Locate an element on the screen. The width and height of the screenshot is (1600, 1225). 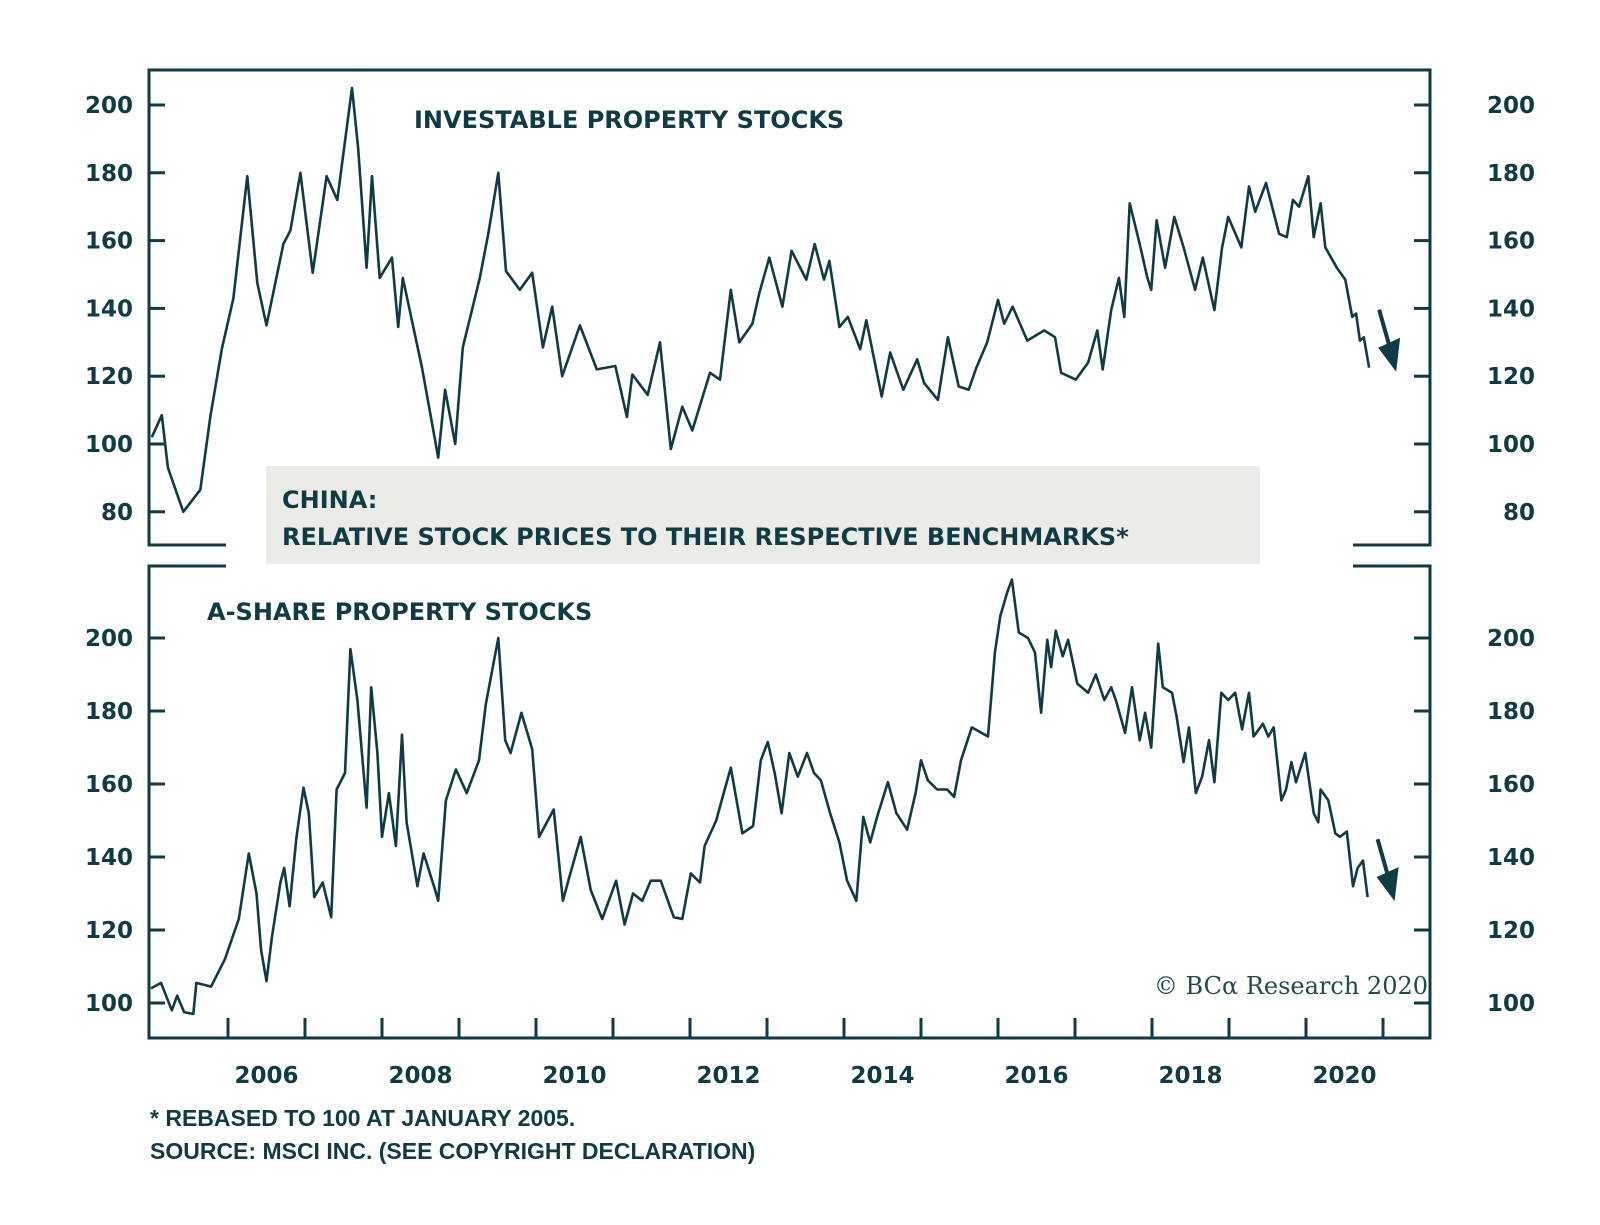
x-tick-label: 2018 is located at coordinates (1190, 1076).